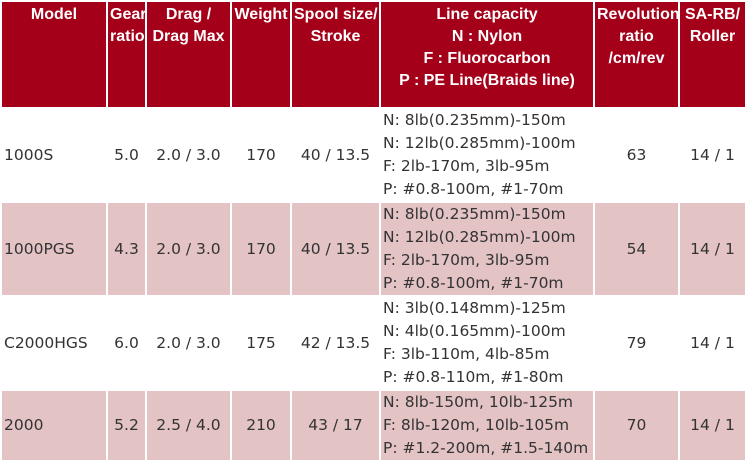 The image size is (745, 476). I want to click on cell-line: Drag Max, so click(188, 36).